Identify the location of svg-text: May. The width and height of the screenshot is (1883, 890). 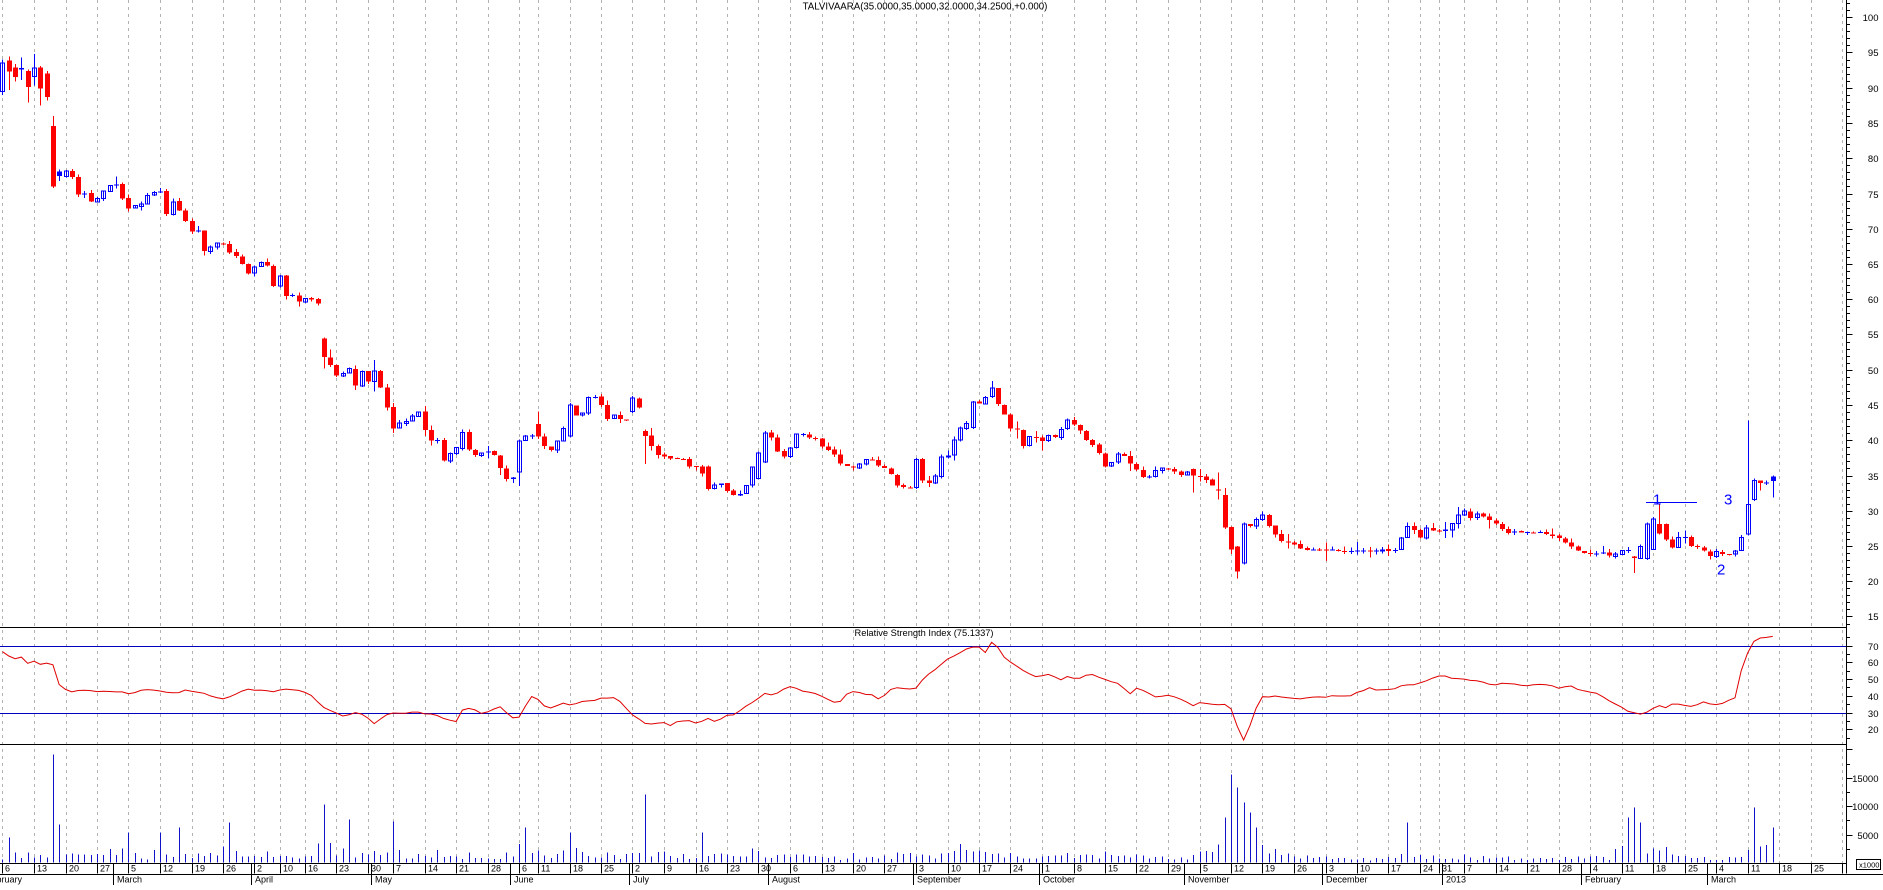
(384, 880).